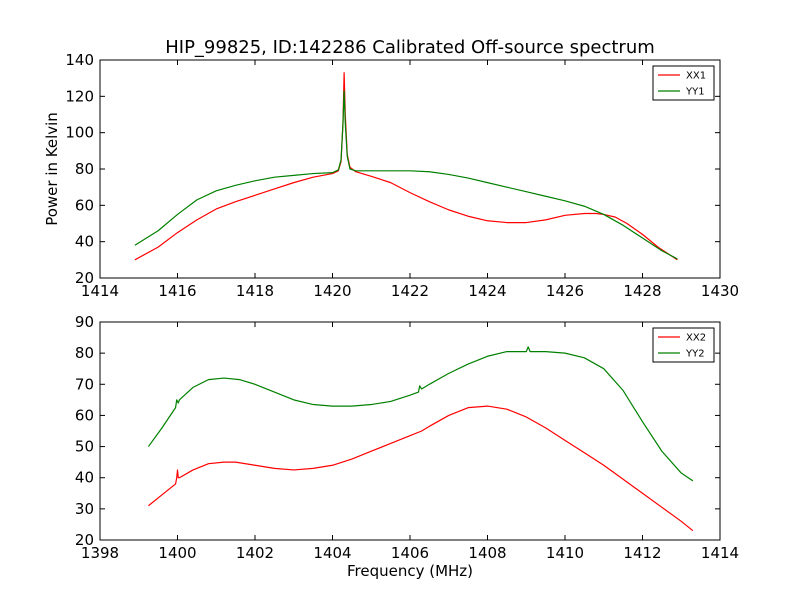  Describe the element at coordinates (84, 384) in the screenshot. I see `y-tick-label: 70` at that location.